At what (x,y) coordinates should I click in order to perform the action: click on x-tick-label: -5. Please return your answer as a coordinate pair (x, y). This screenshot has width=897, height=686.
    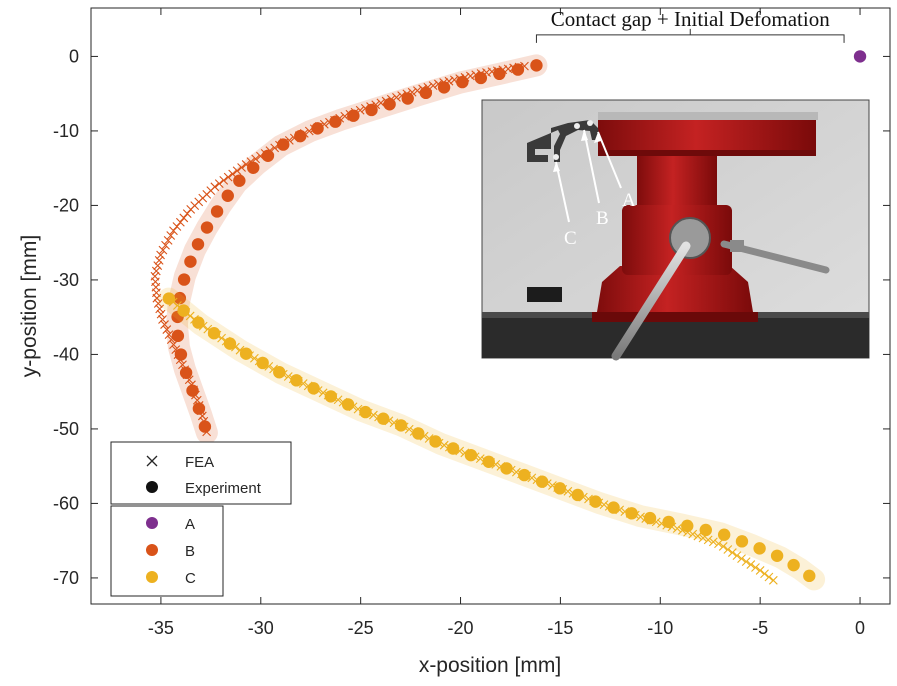
    Looking at the image, I should click on (760, 628).